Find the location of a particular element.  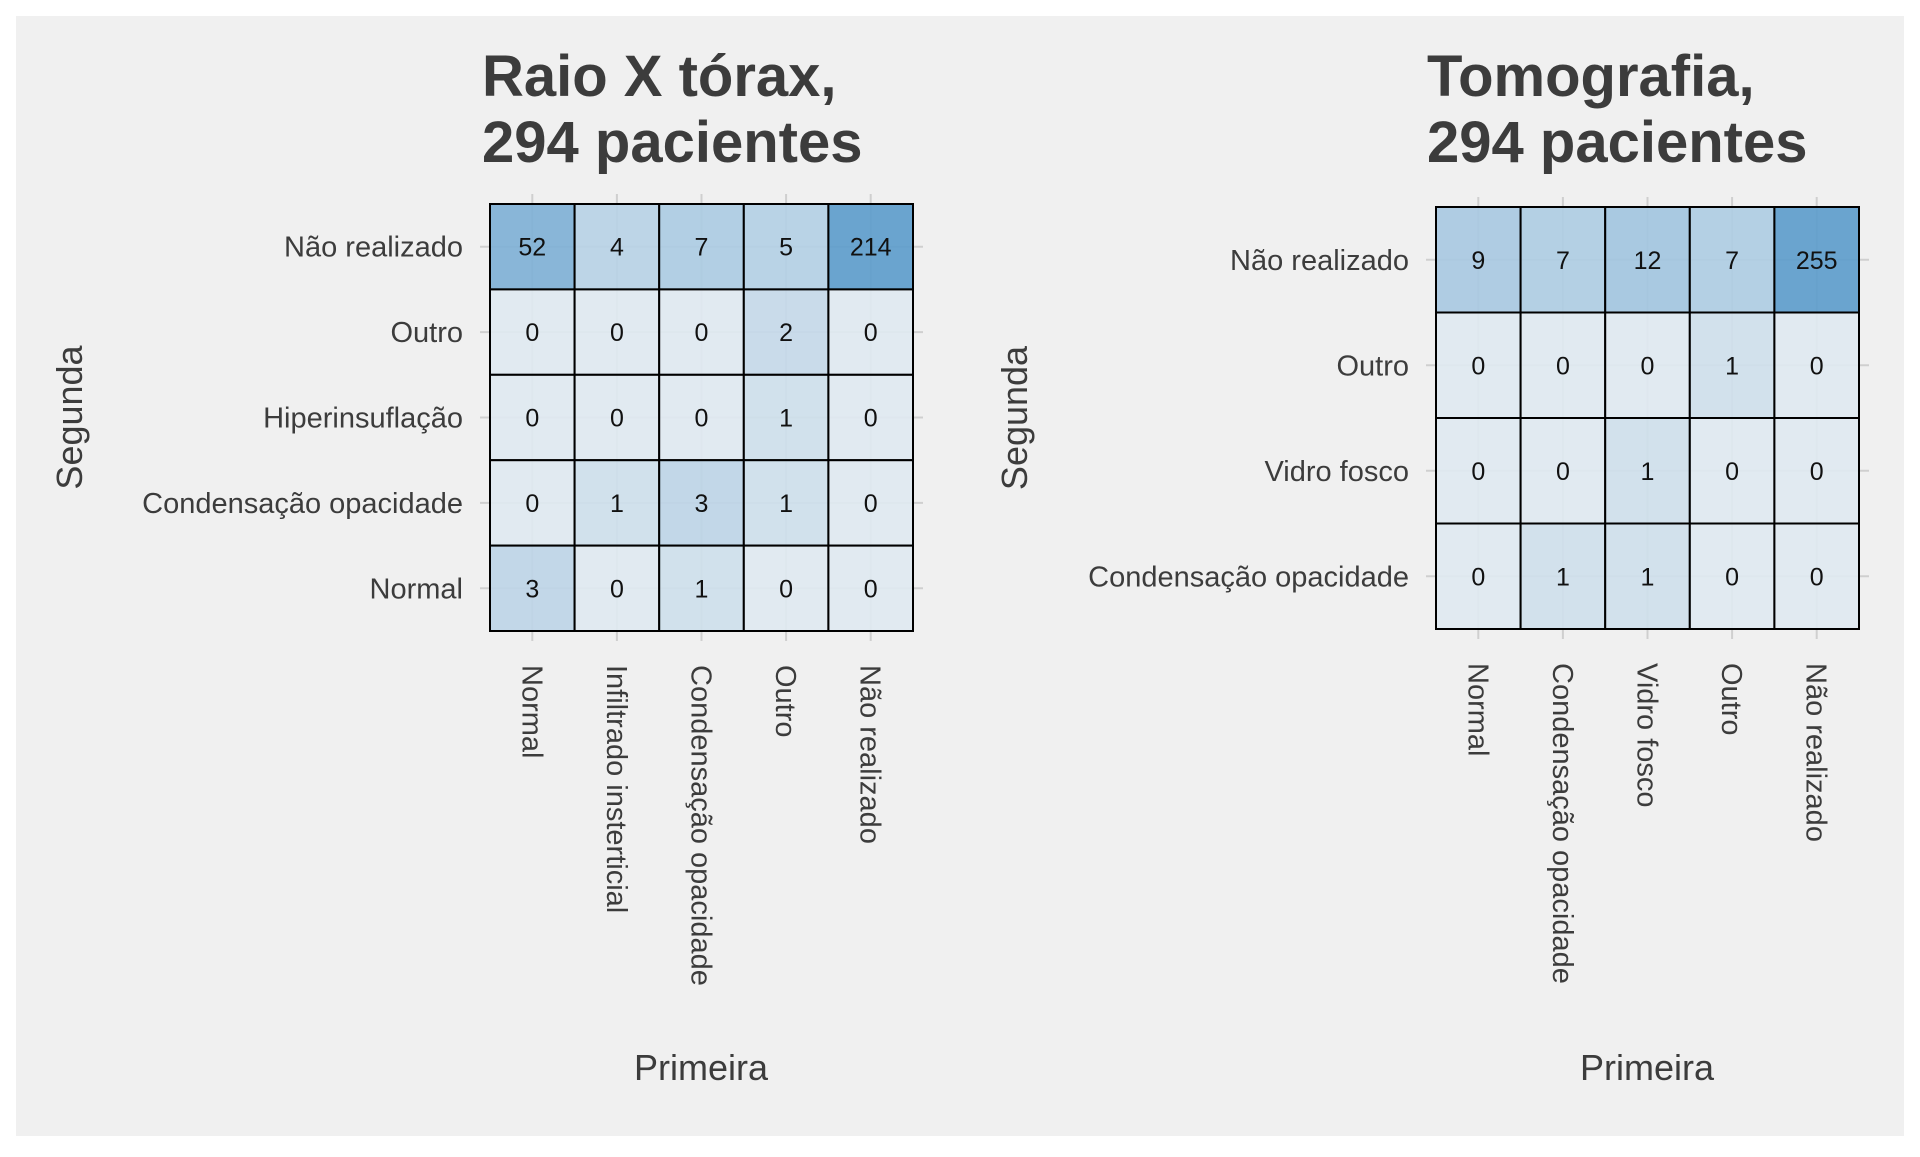

panel-2-title-line-2: 294 pacientes is located at coordinates (1617, 142).